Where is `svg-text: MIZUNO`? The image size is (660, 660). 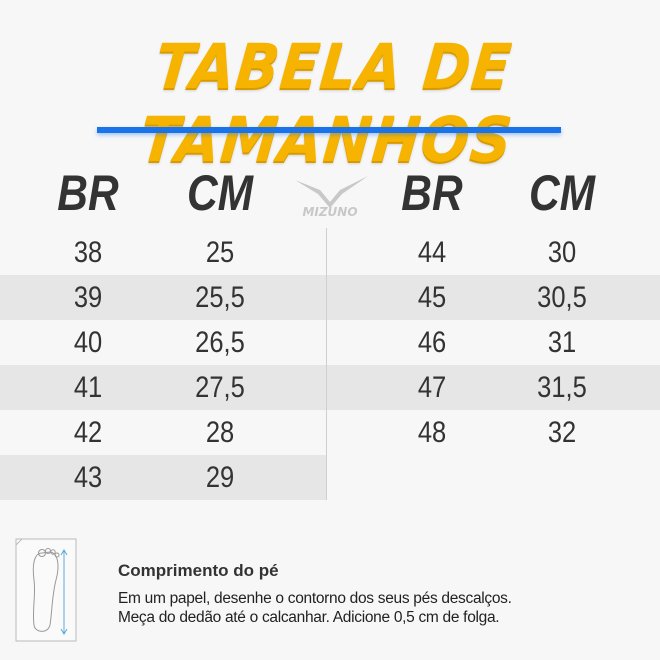 svg-text: MIZUNO is located at coordinates (329, 211).